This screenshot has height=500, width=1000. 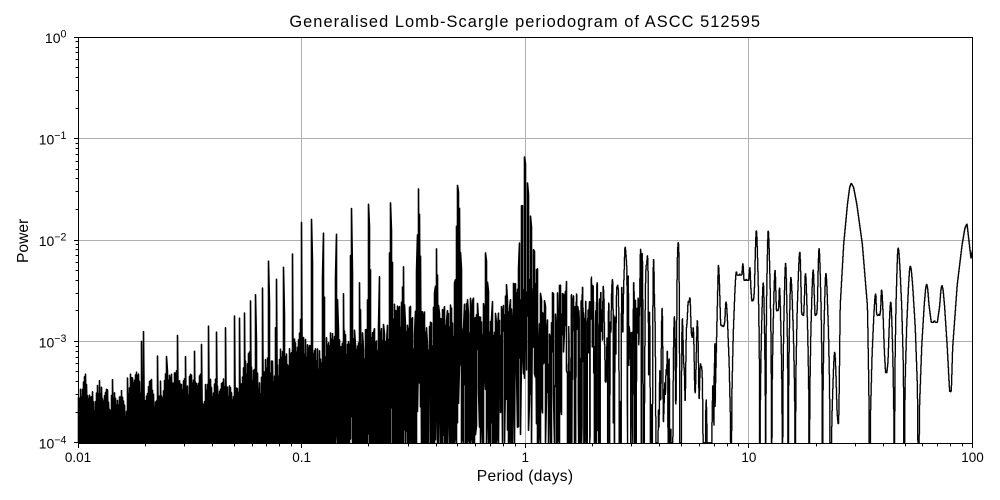 What do you see at coordinates (525, 476) in the screenshot?
I see `svg-text: Period (days)` at bounding box center [525, 476].